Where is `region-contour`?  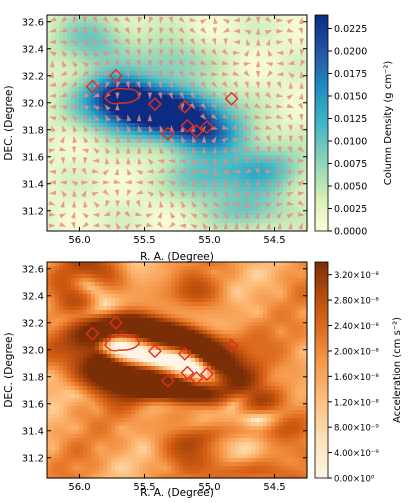 region-contour is located at coordinates (187, 125).